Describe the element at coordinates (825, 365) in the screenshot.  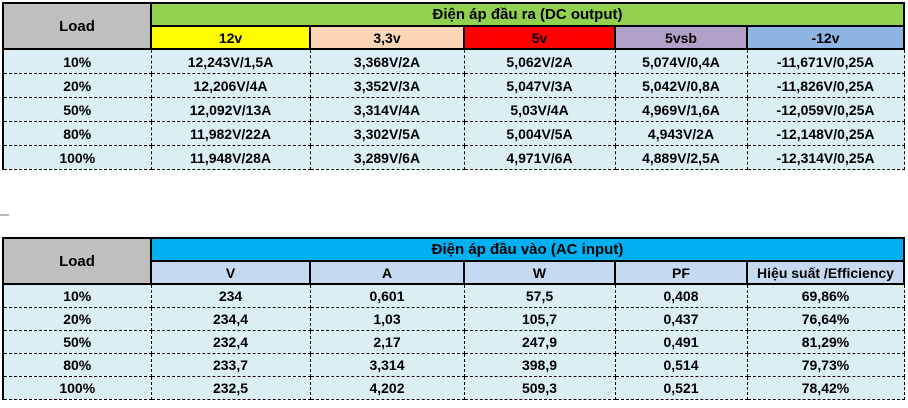
I see `value-cell: 79,73%` at that location.